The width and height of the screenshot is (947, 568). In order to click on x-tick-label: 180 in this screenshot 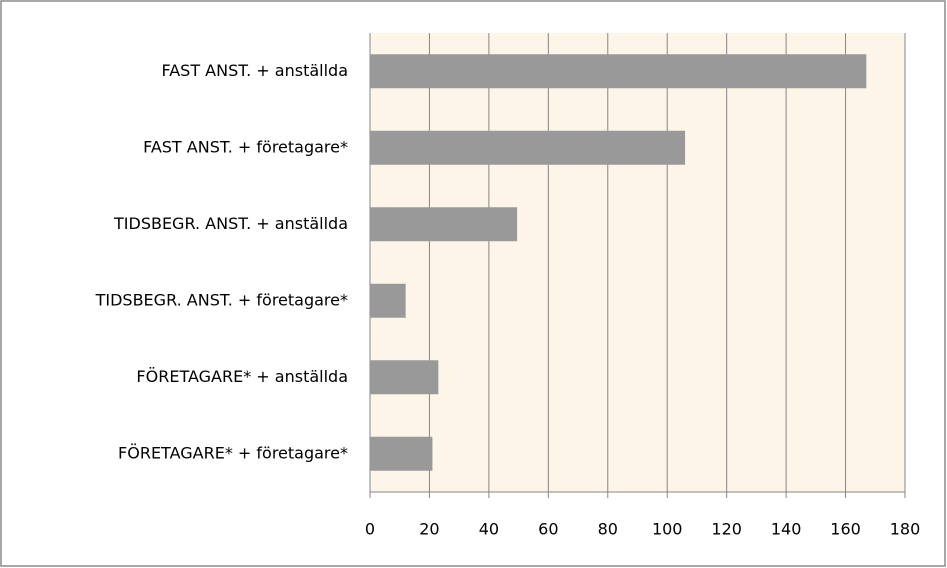, I will do `click(905, 529)`.